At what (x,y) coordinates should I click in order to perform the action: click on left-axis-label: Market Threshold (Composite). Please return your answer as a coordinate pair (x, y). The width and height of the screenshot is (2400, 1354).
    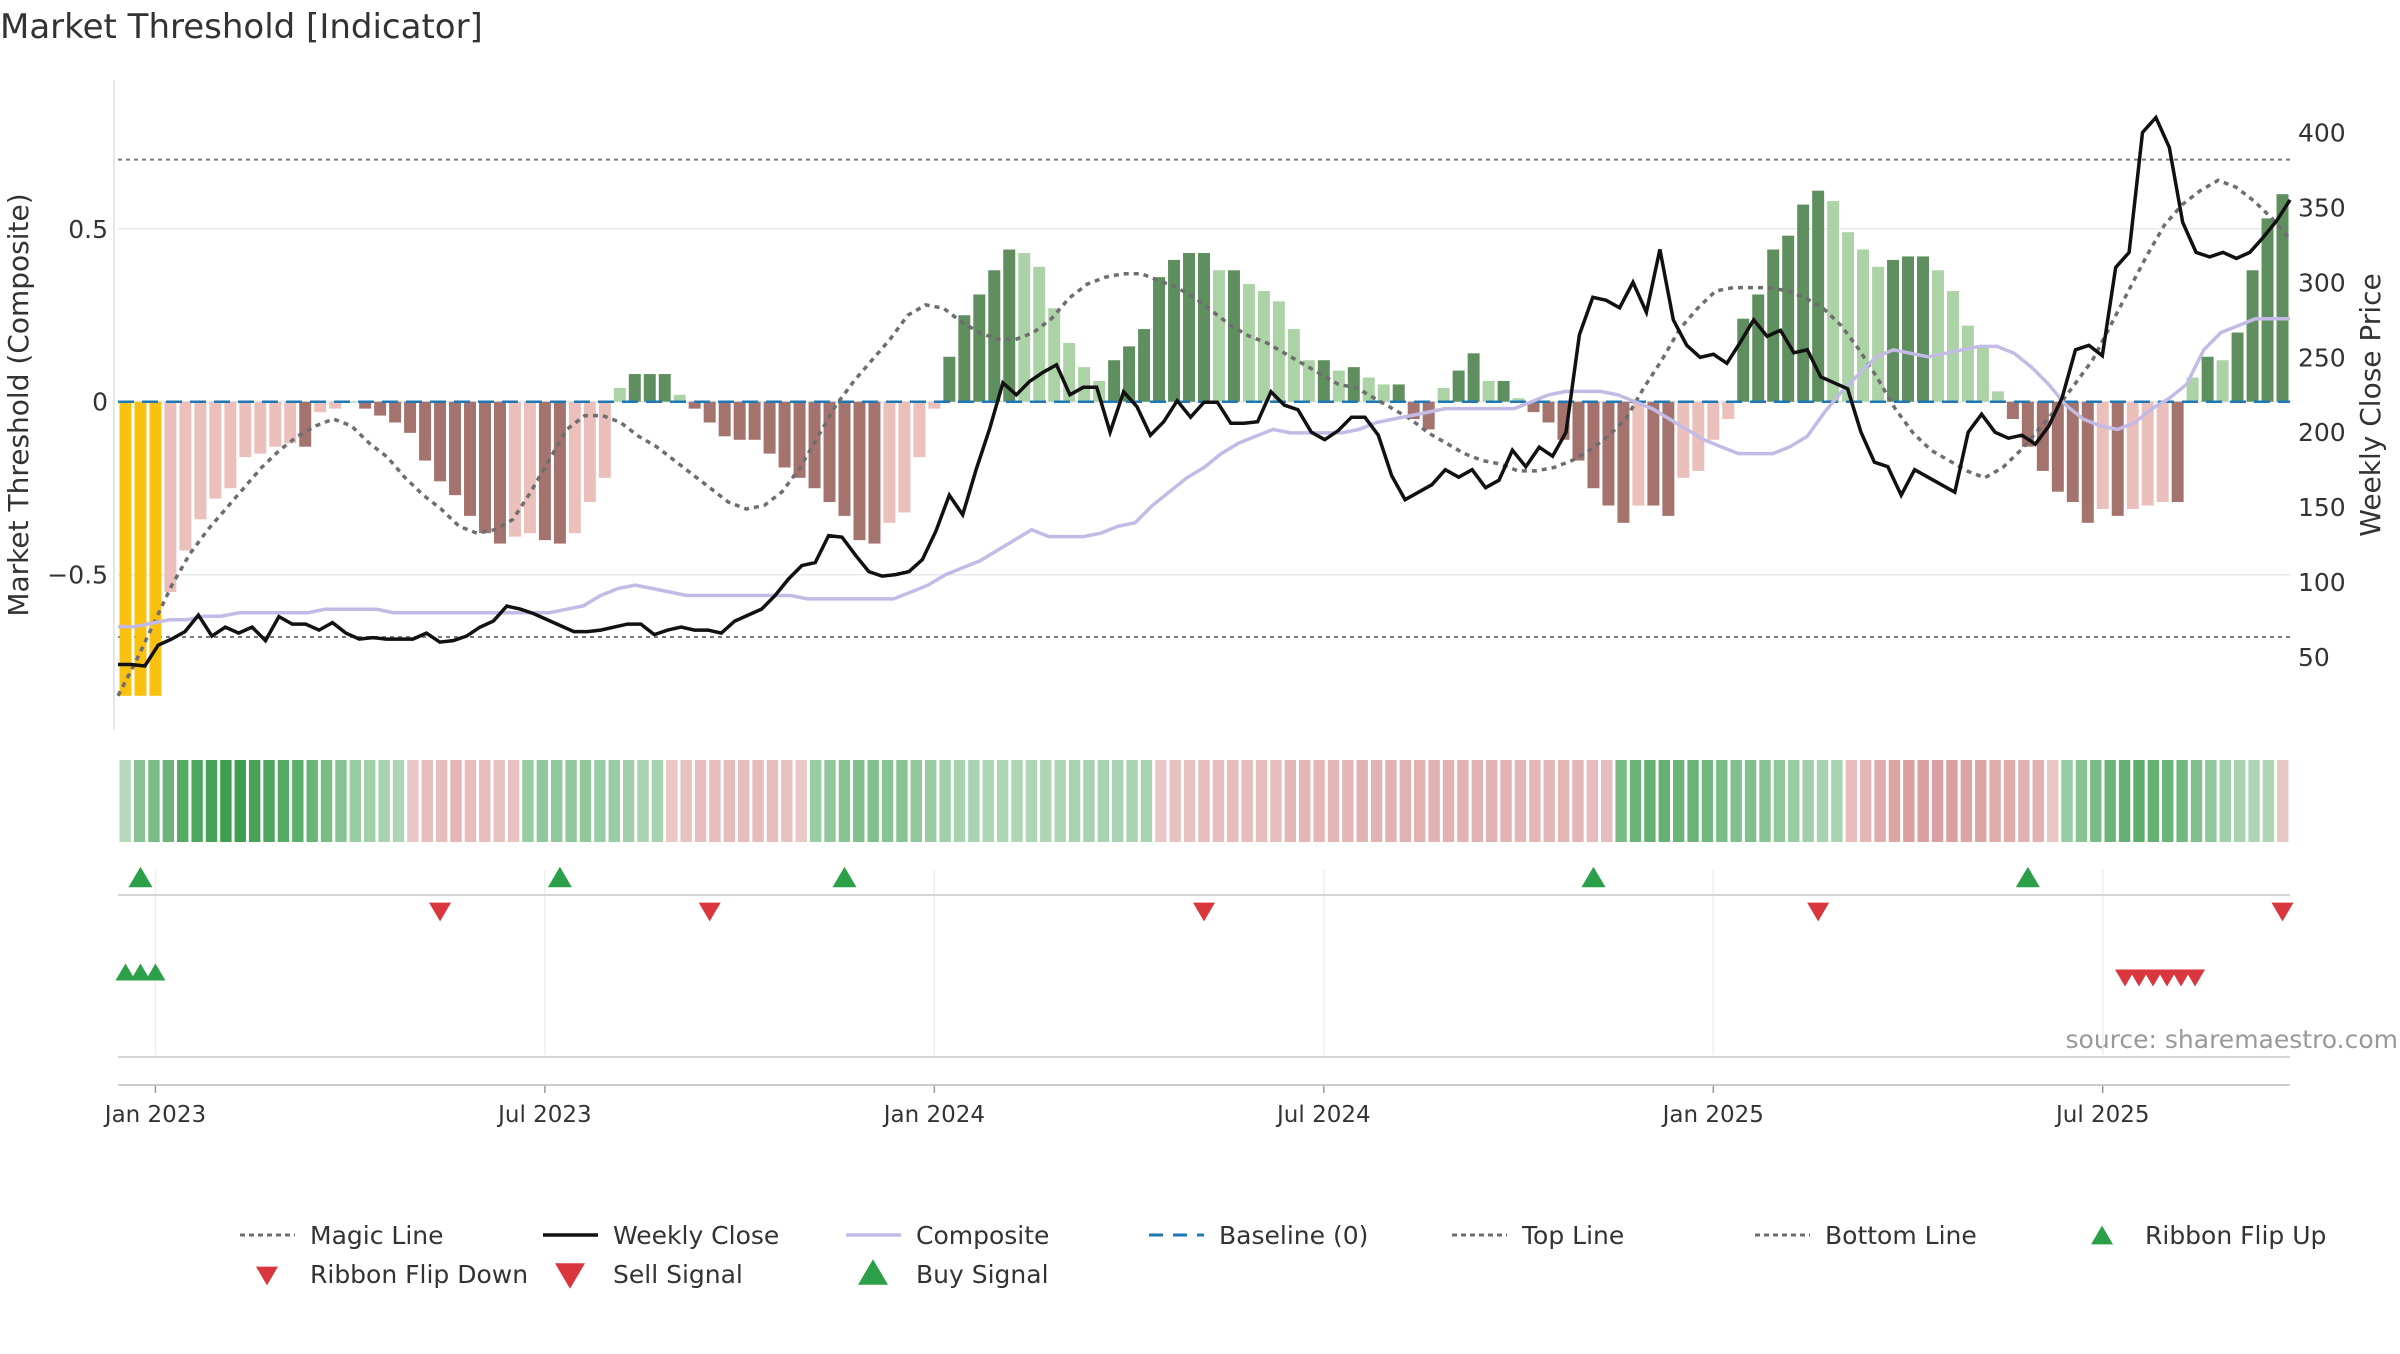
    Looking at the image, I should click on (18, 404).